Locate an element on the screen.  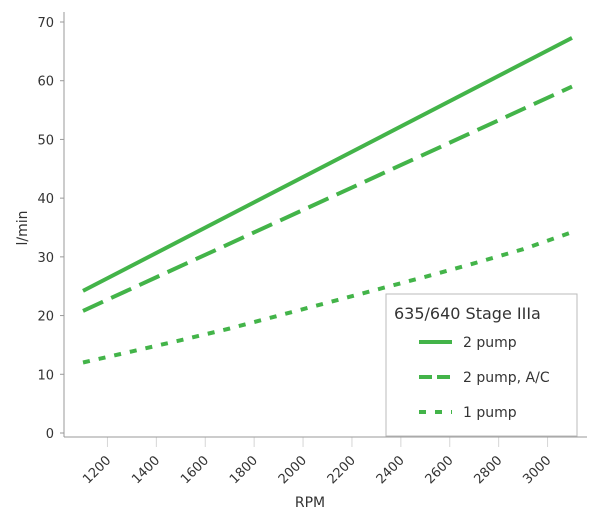
y-tick-label: 40 is located at coordinates (45, 199).